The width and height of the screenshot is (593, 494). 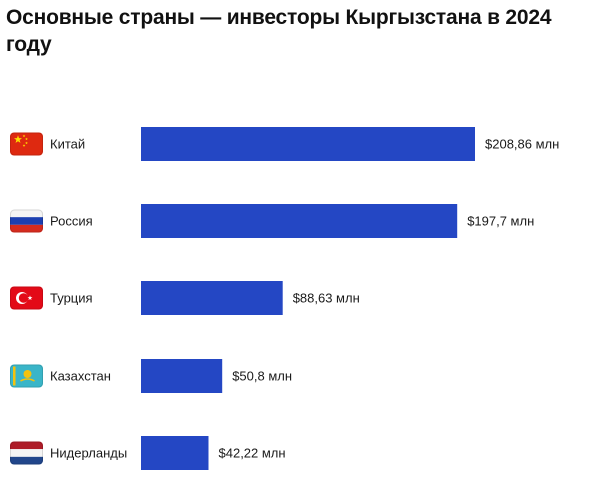 What do you see at coordinates (26, 221) in the screenshot?
I see `russia-flag-icon` at bounding box center [26, 221].